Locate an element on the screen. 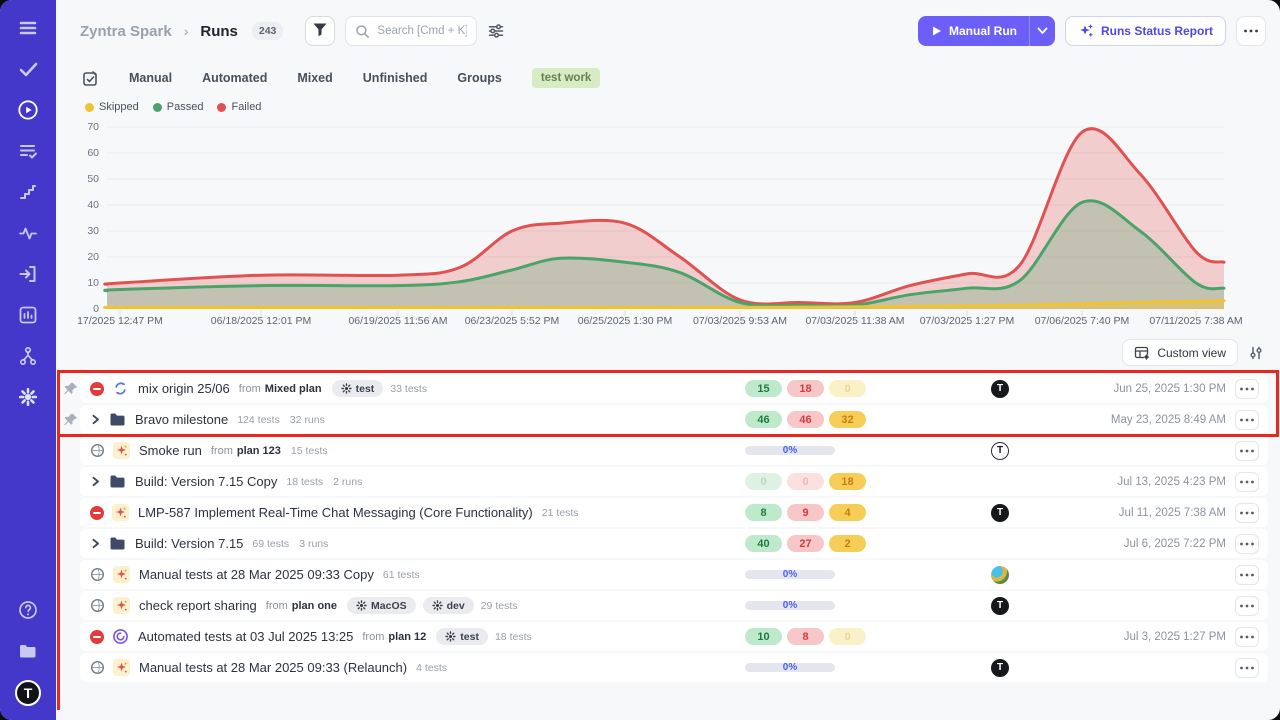  legend-item-skipped: Skipped is located at coordinates (112, 107).